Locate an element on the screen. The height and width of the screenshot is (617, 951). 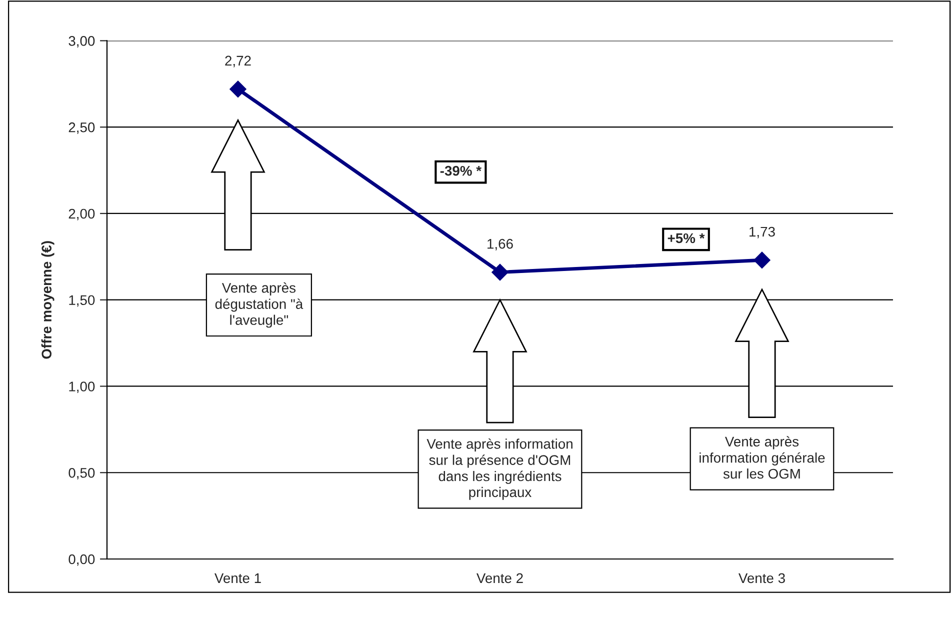
annotation: Vente après information générale sur les OGM is located at coordinates (762, 457).